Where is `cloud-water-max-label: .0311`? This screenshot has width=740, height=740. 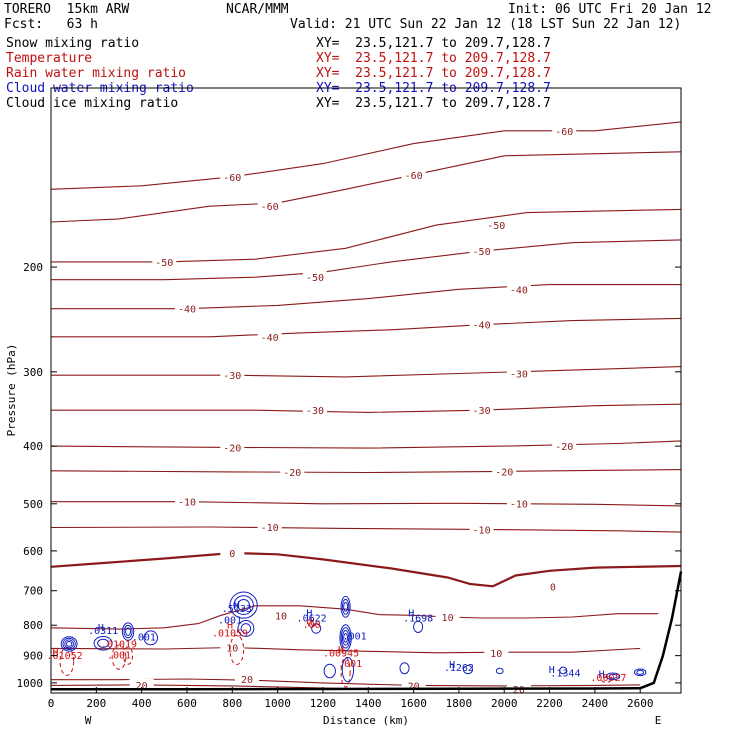 cloud-water-max-label: .0311 is located at coordinates (103, 631).